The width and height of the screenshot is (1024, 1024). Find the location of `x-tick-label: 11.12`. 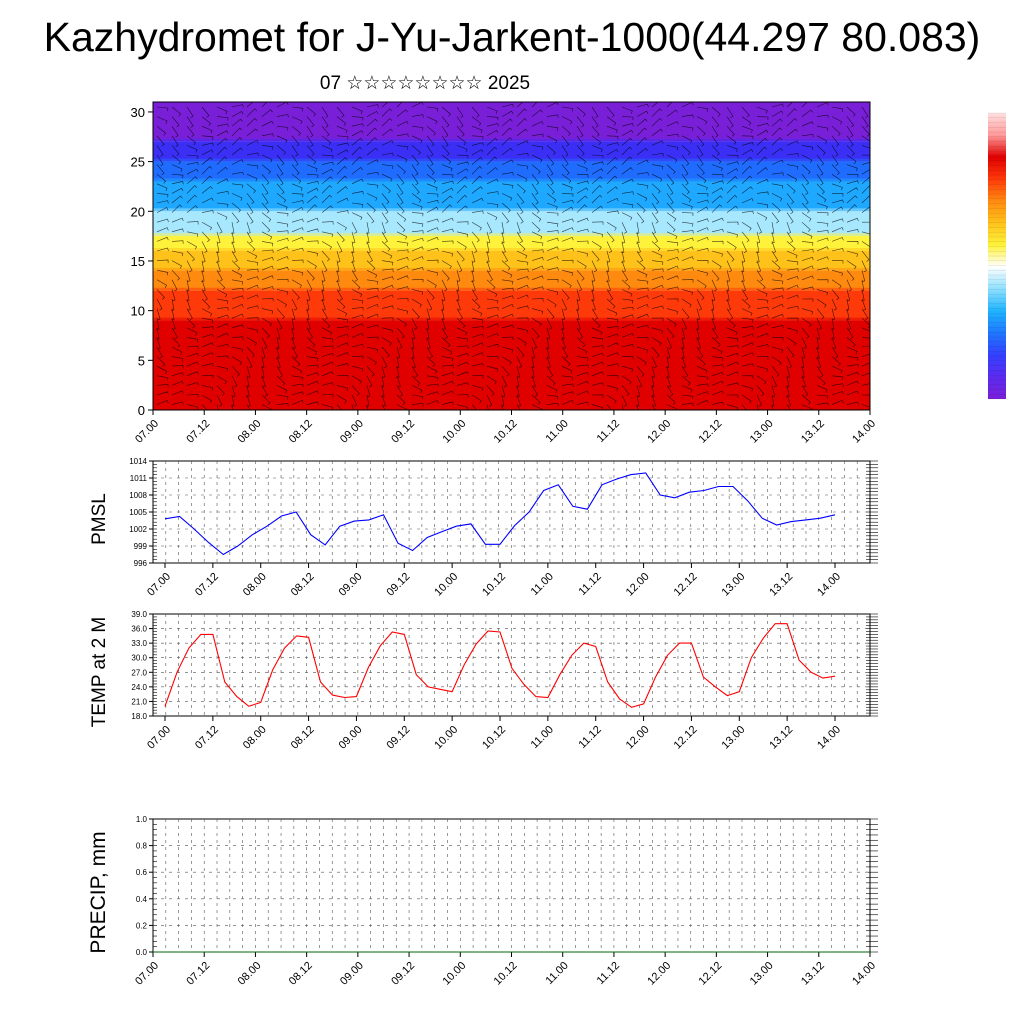

x-tick-label: 11.12 is located at coordinates (589, 737).